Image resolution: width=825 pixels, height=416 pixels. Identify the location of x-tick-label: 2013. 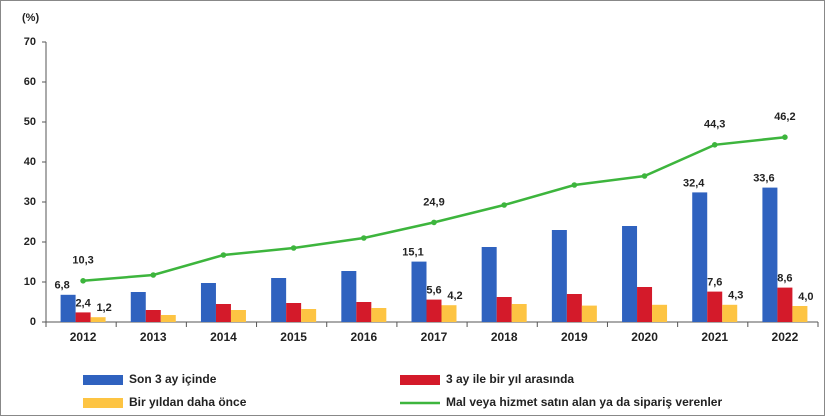
(153, 337).